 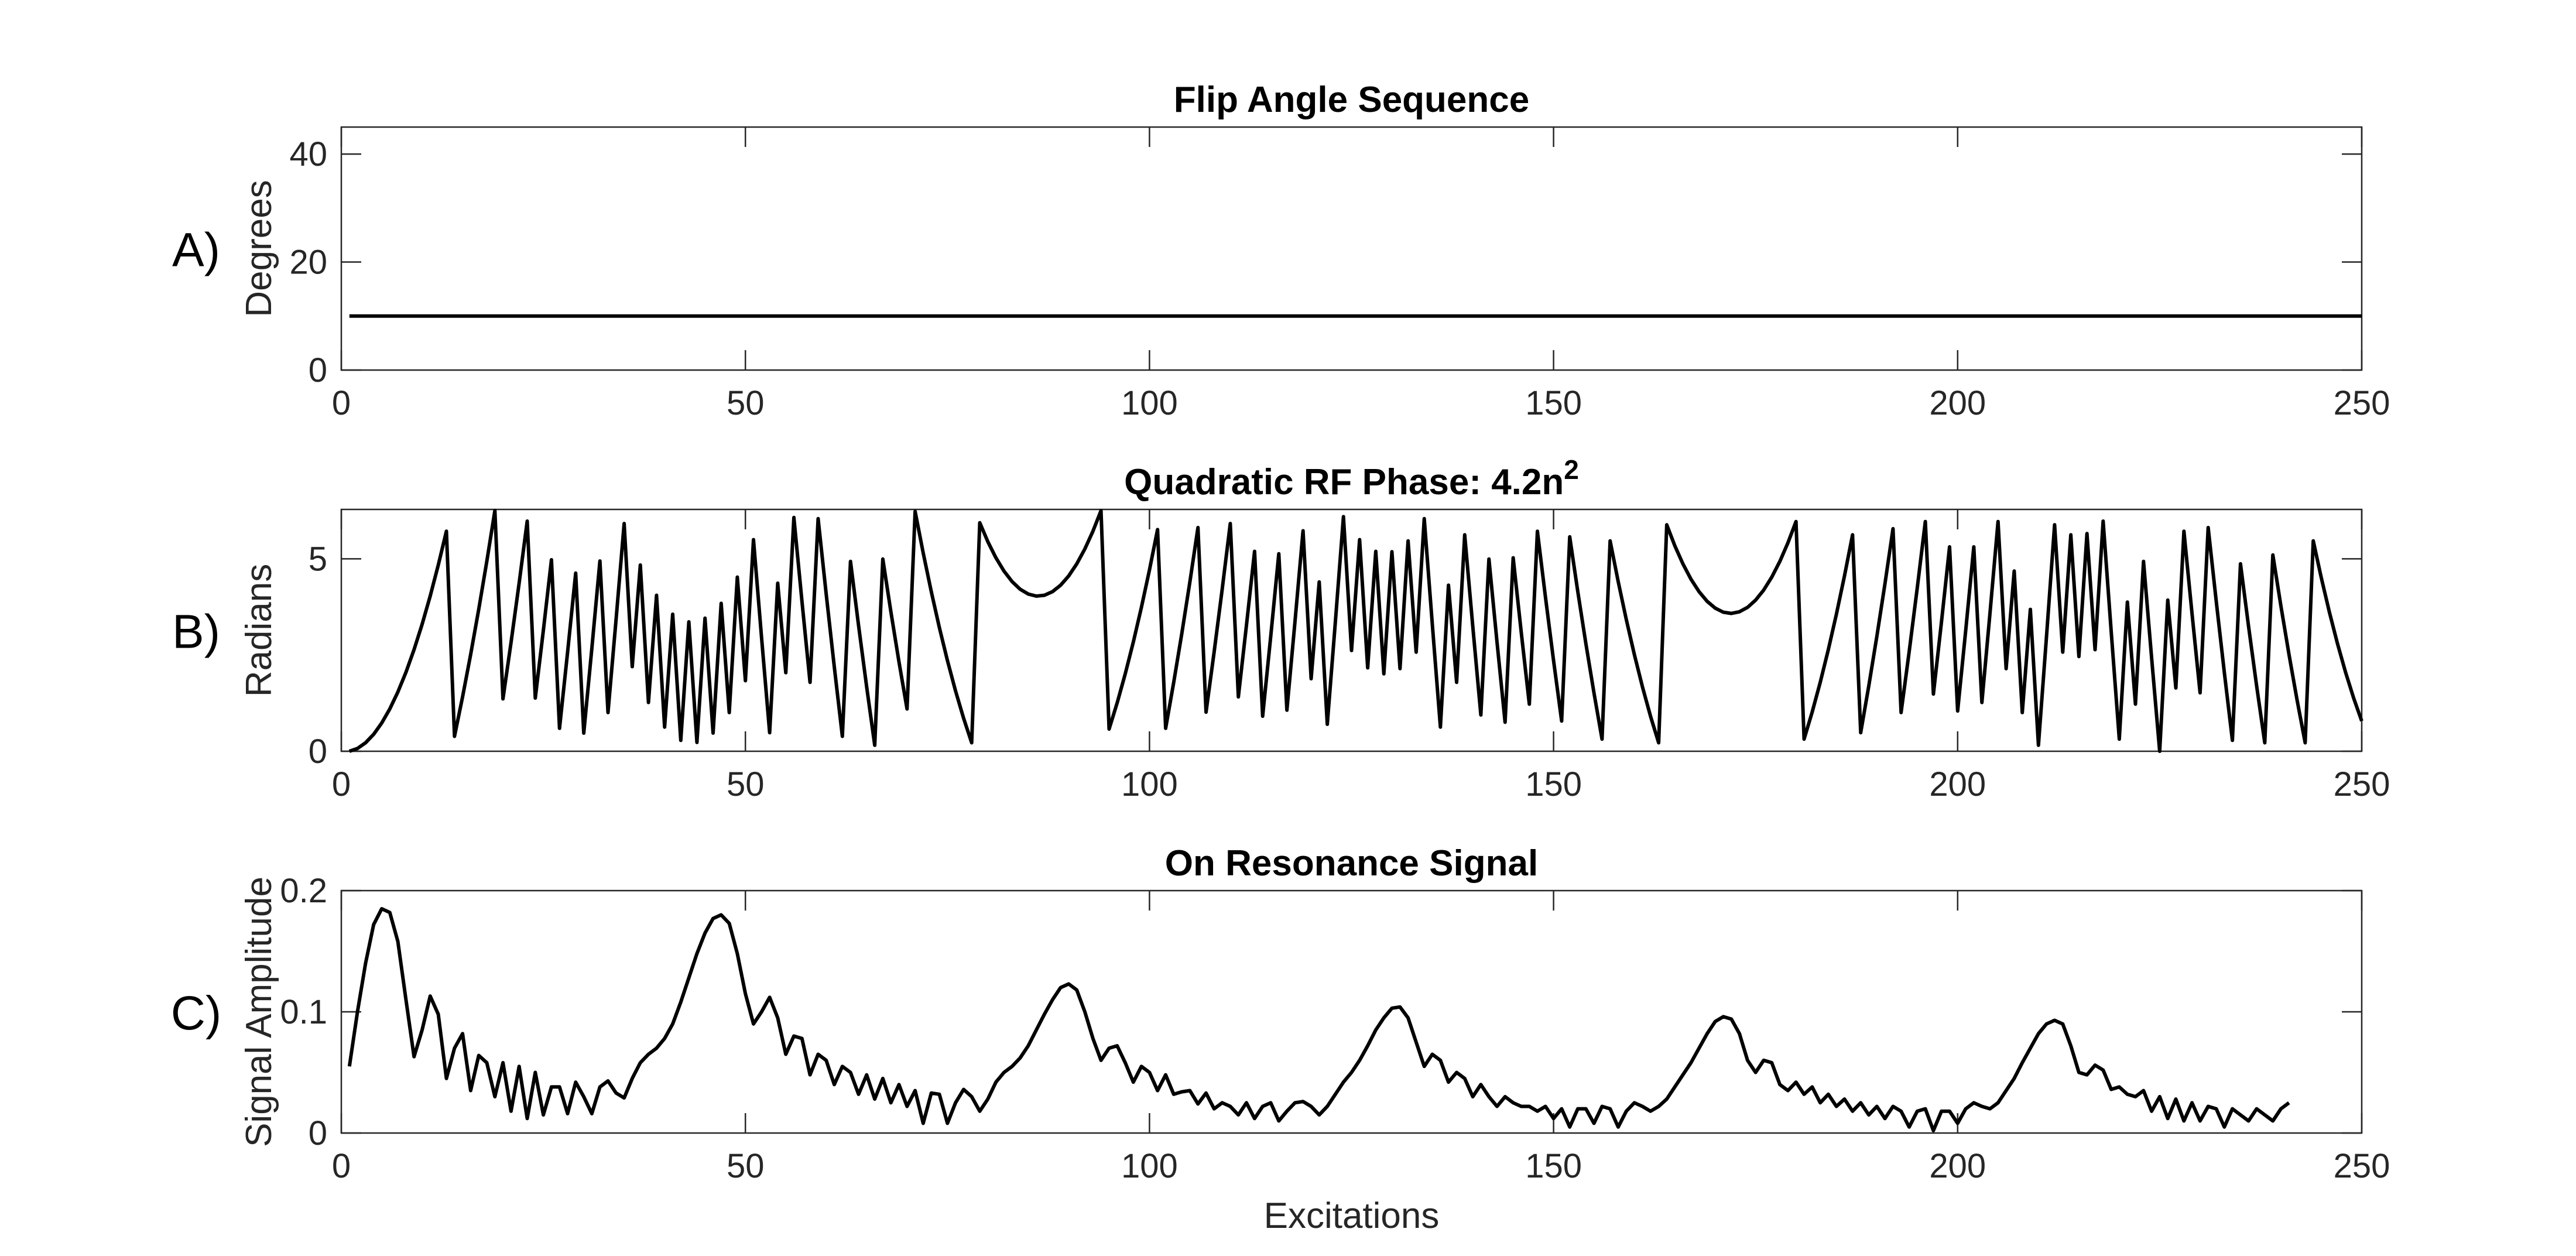 I want to click on y-axis-label: Degrees, so click(x=259, y=248).